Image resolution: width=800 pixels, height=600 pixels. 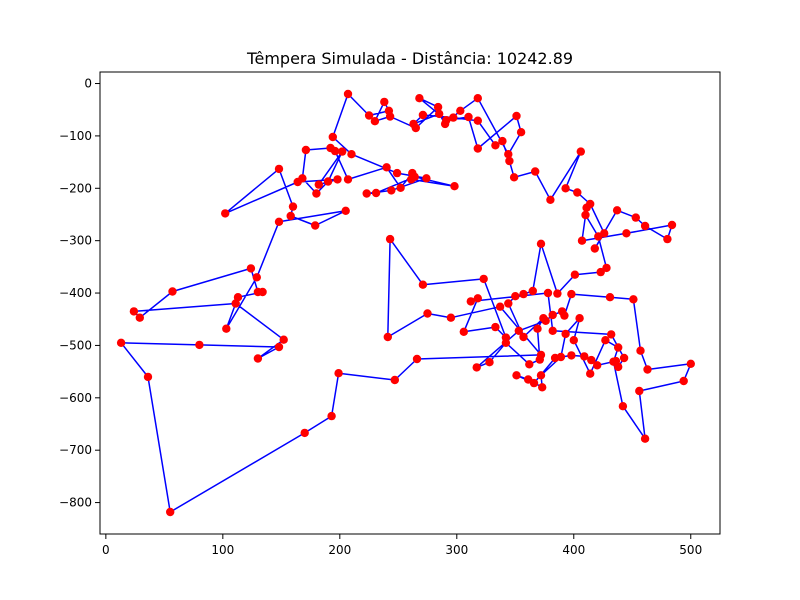 I want to click on y-tick-label: −500, so click(x=75, y=345).